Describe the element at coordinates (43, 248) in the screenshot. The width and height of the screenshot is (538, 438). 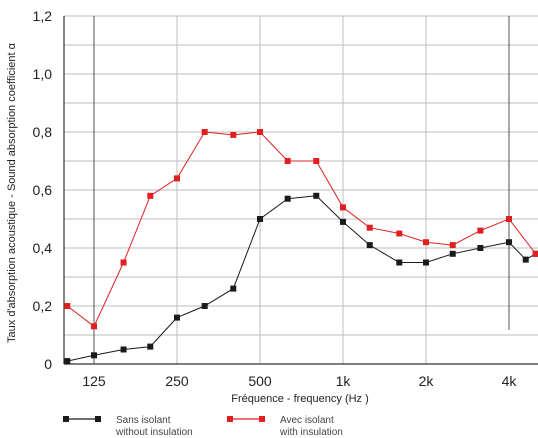
I see `y-tick-label: 0,4` at that location.